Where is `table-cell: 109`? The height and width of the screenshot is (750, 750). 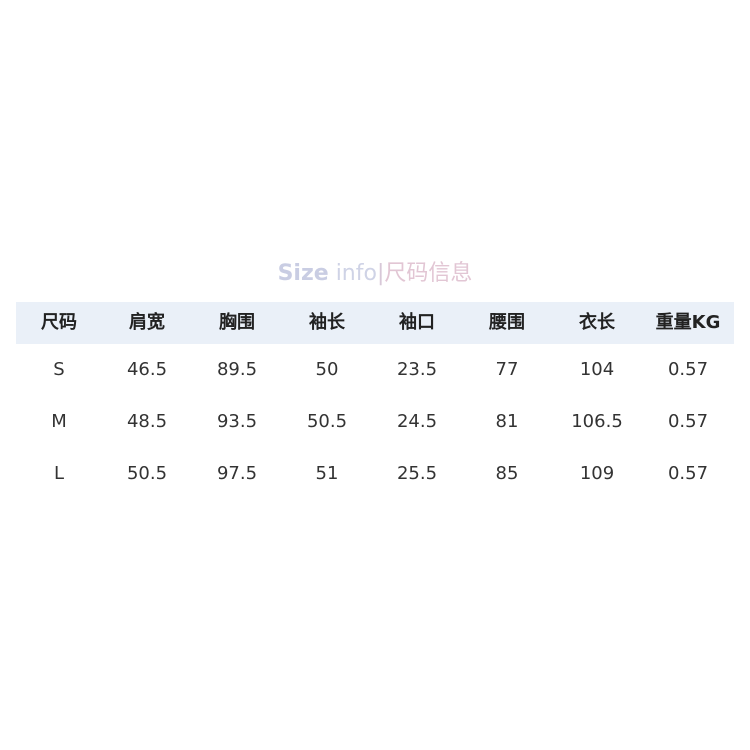 table-cell: 109 is located at coordinates (597, 473).